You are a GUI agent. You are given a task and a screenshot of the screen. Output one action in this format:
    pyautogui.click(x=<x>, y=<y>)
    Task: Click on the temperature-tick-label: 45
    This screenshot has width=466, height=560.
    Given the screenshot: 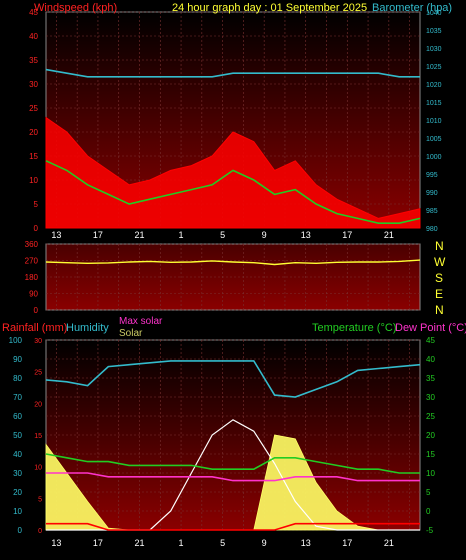 What is the action you would take?
    pyautogui.click(x=430, y=340)
    